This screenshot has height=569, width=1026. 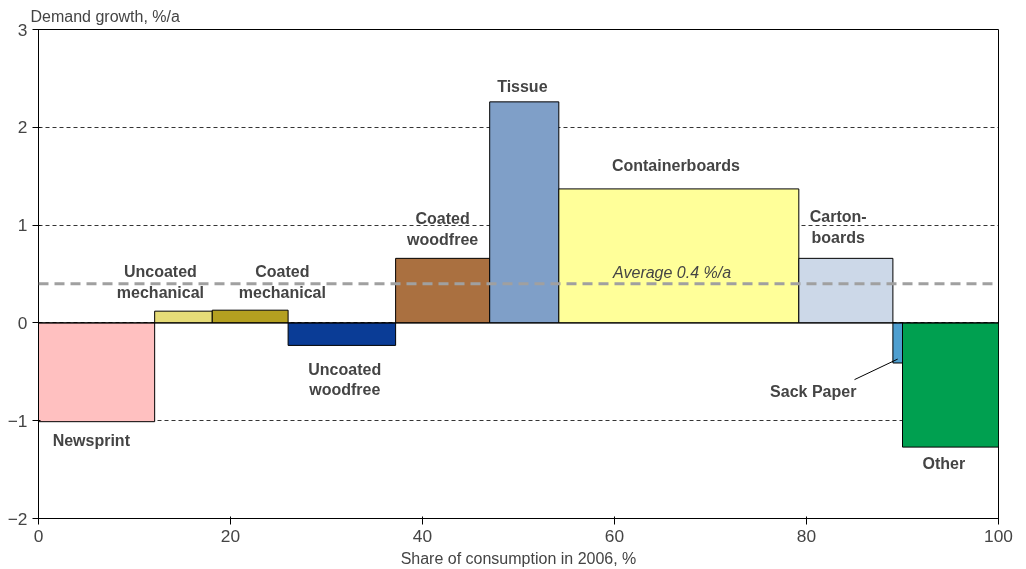 I want to click on annotation: Coated woodfree, so click(x=442, y=229).